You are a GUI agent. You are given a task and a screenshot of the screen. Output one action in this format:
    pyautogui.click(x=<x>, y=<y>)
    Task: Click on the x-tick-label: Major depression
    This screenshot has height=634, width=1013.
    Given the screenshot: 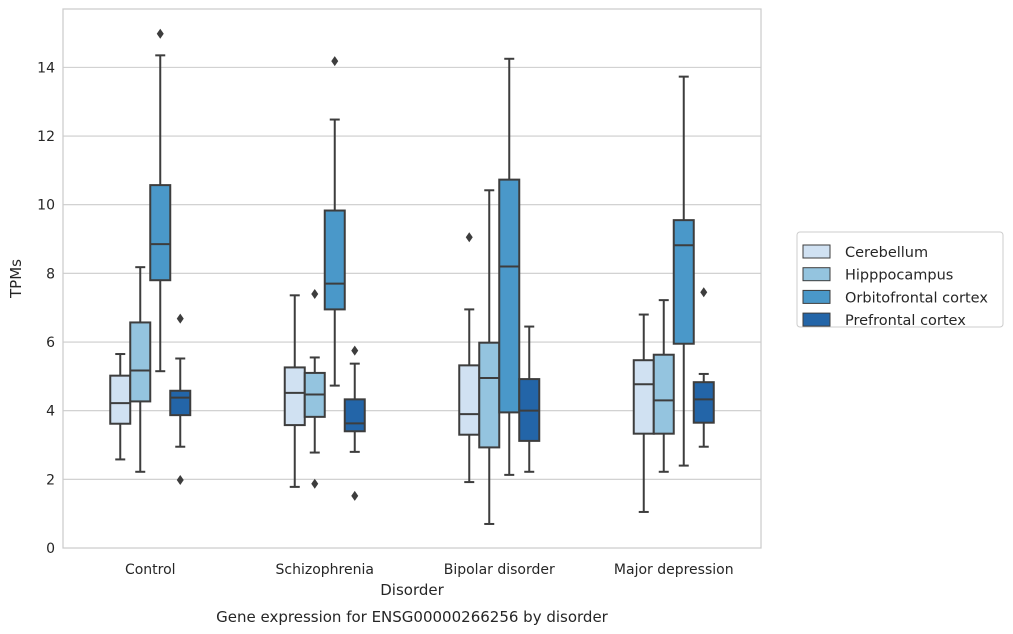 What is the action you would take?
    pyautogui.click(x=674, y=570)
    